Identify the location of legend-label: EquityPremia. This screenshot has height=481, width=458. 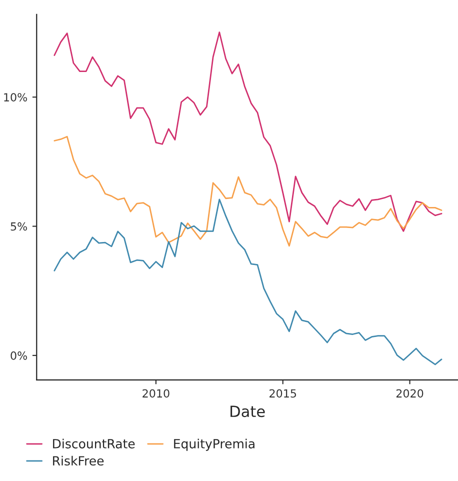
(214, 444).